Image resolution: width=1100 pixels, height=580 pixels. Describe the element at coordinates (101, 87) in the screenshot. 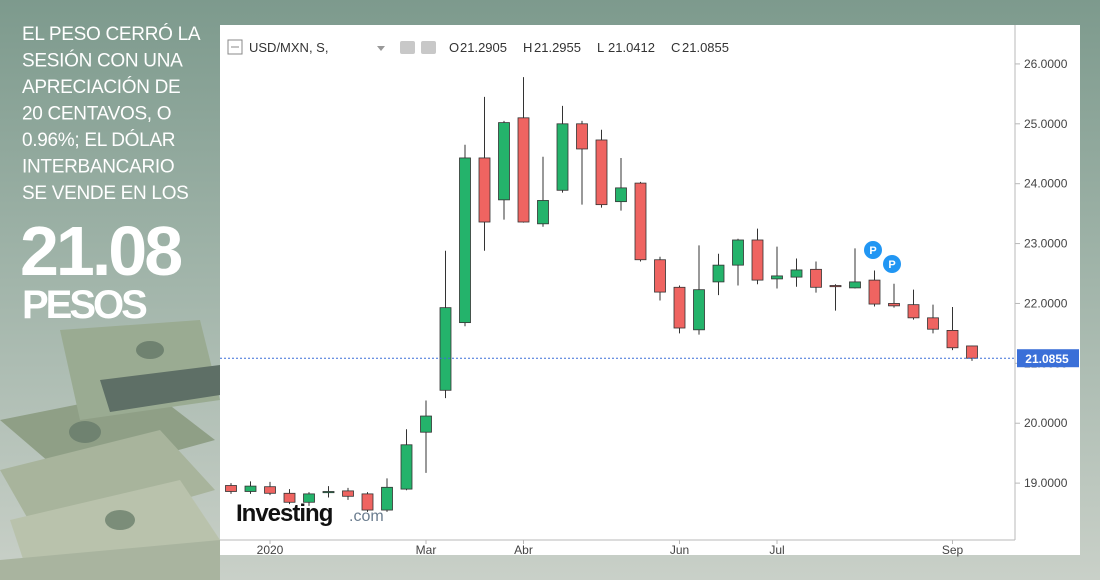

I see `headline-line: APRECIACIÓN DE` at that location.